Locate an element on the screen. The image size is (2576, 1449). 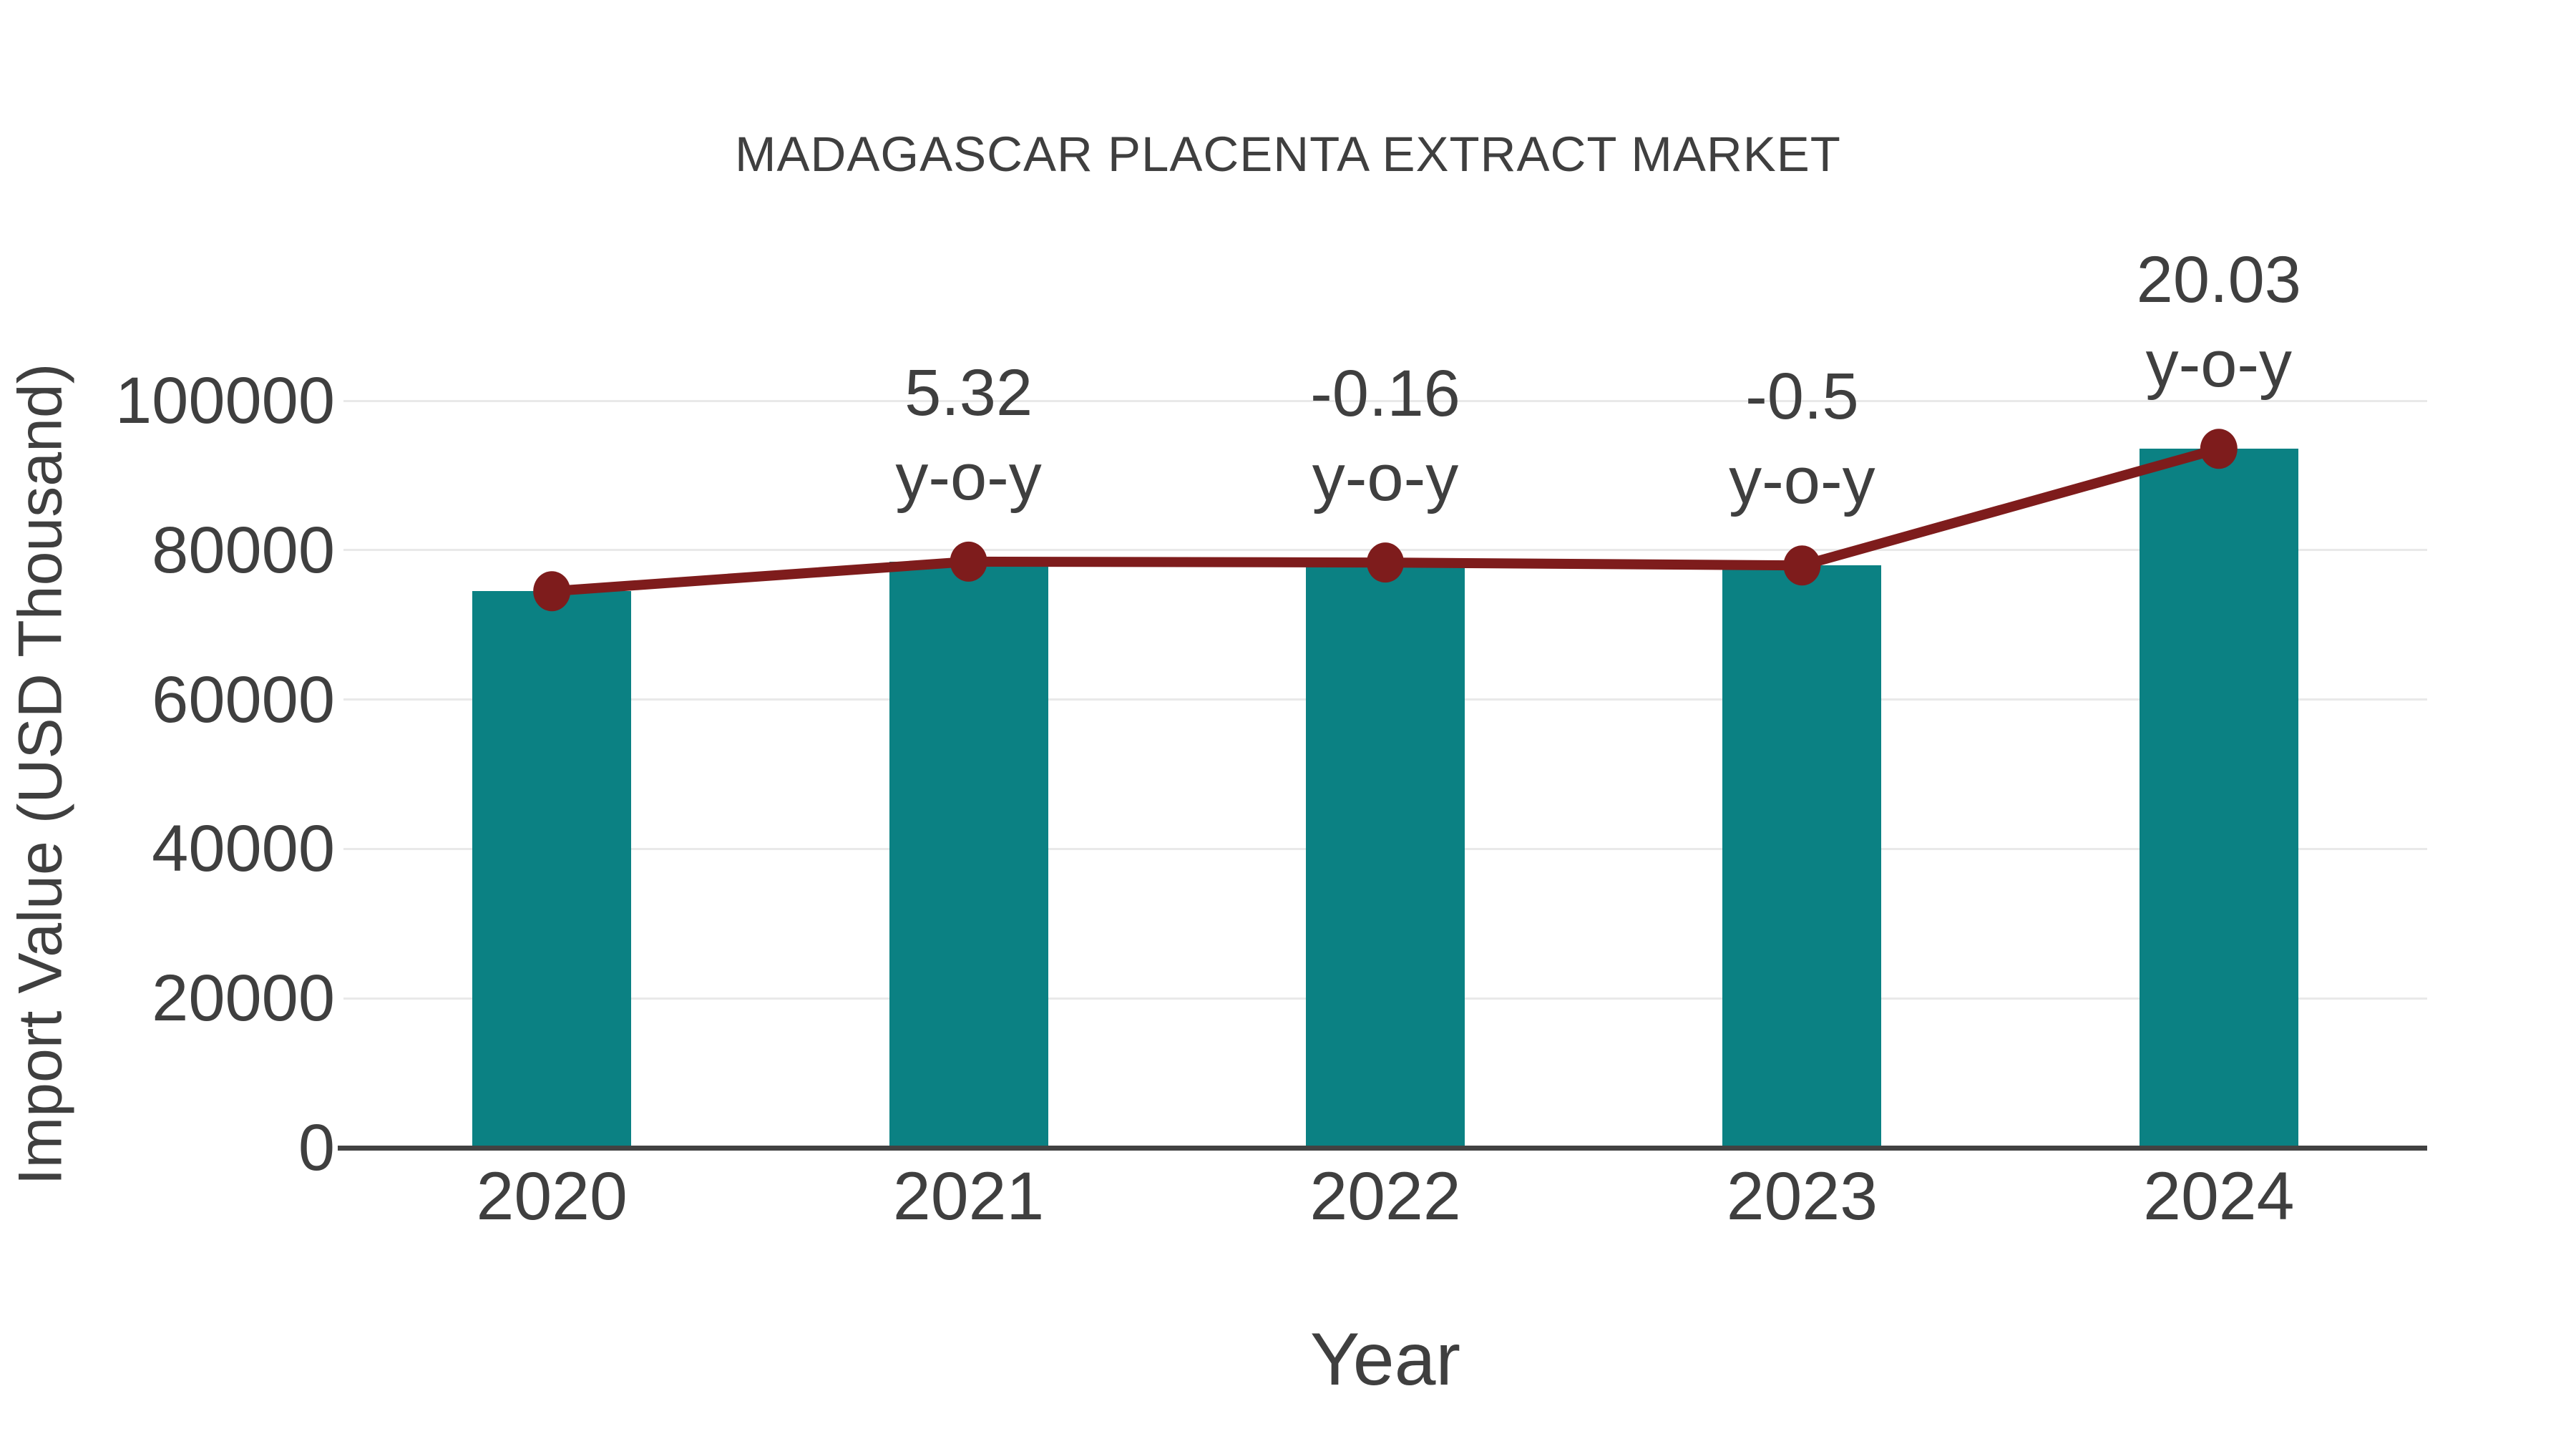
bar-2020 is located at coordinates (552, 869).